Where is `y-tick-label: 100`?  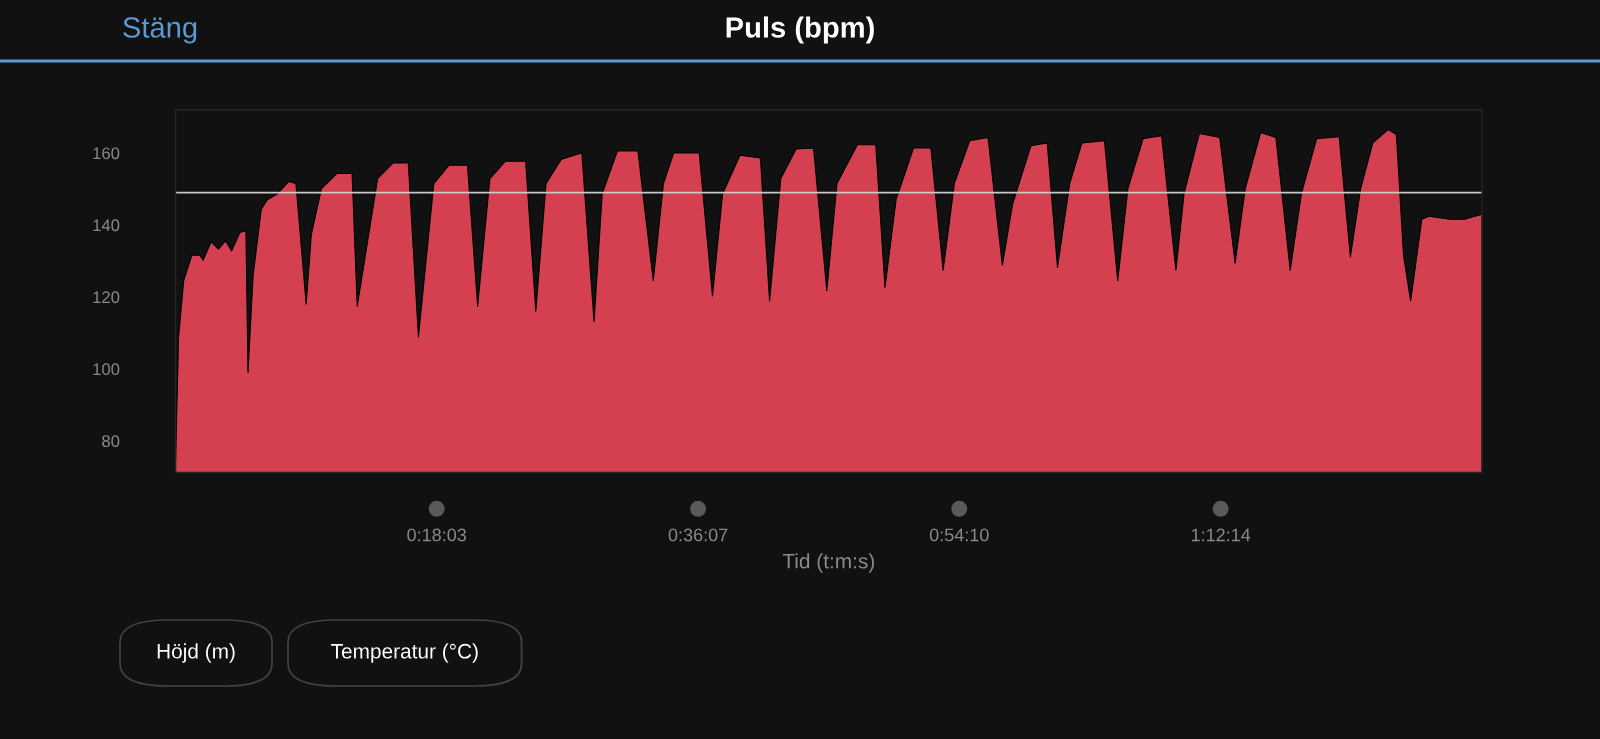
y-tick-label: 100 is located at coordinates (106, 369).